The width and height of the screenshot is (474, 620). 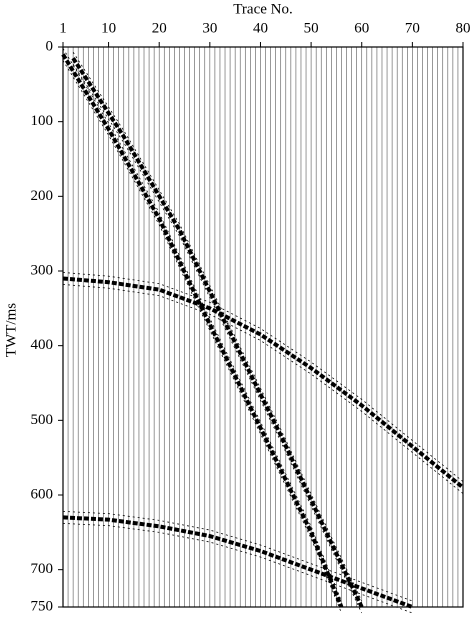 I want to click on x-tick-label: 1, so click(x=63, y=28).